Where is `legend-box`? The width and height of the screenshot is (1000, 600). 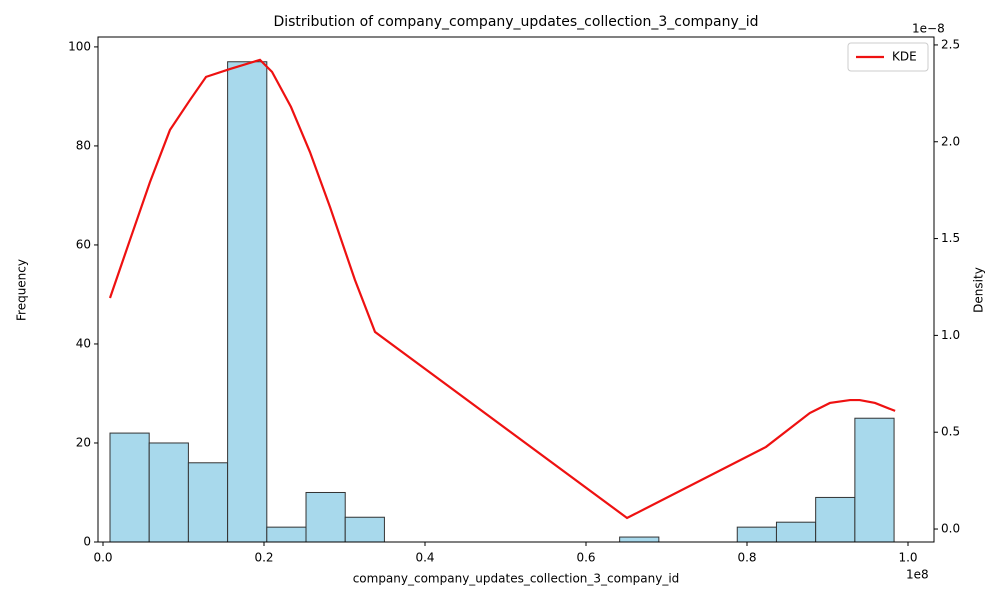 legend-box is located at coordinates (888, 57).